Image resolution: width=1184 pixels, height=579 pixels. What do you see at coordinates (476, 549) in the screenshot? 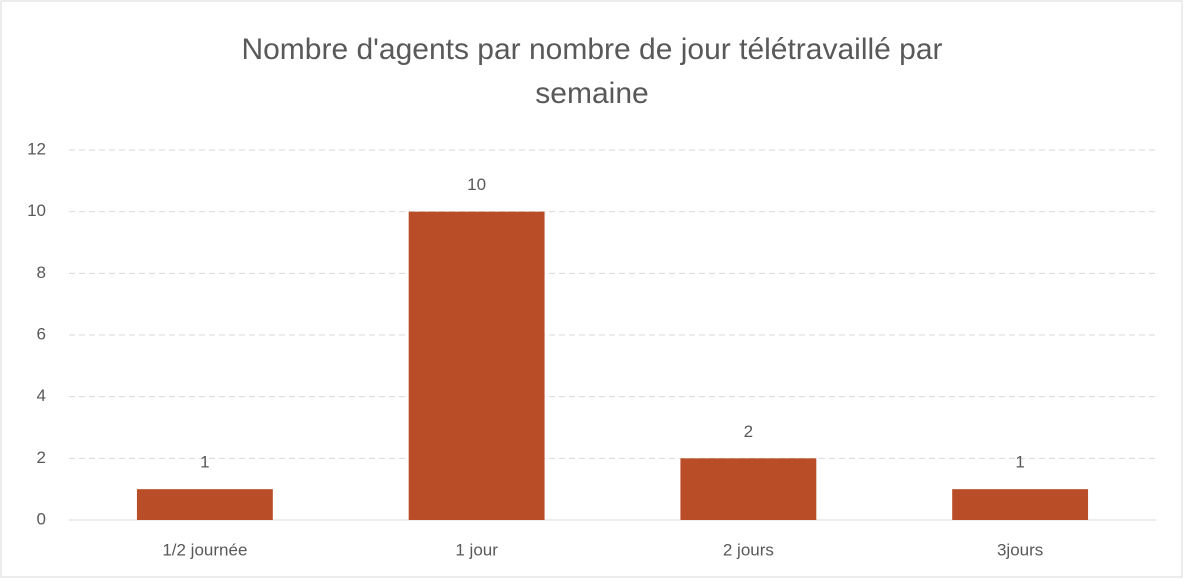
I see `x-tick-label: 1 jour` at bounding box center [476, 549].